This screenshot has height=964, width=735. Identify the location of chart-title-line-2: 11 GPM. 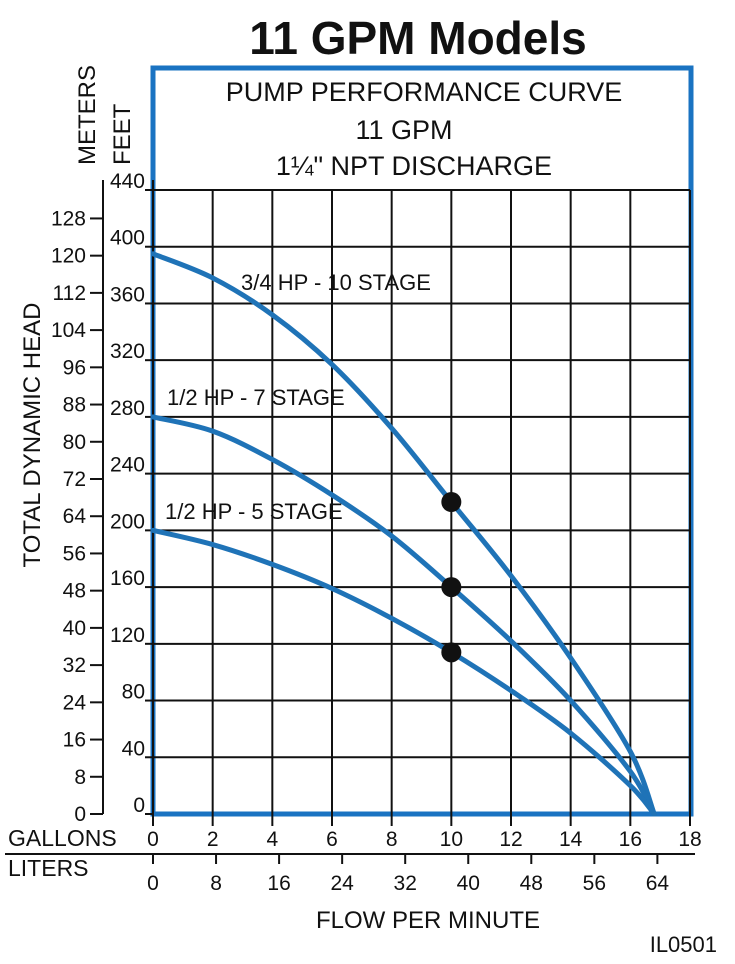
(403, 130).